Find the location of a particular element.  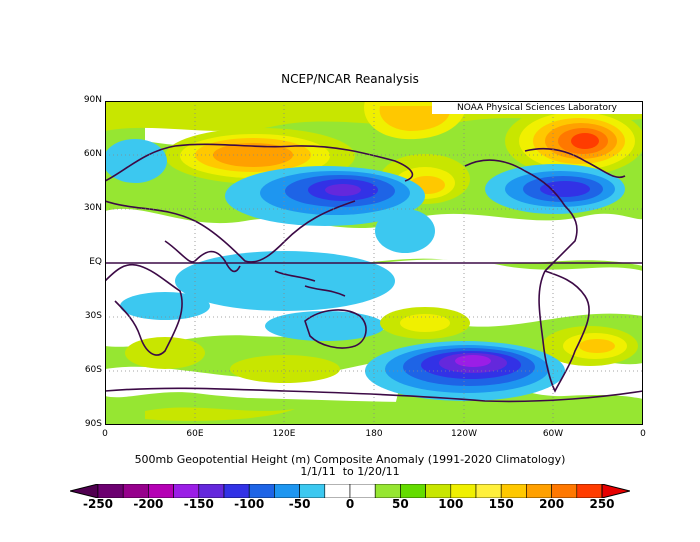

lat-label: EQ is located at coordinates (95, 262).